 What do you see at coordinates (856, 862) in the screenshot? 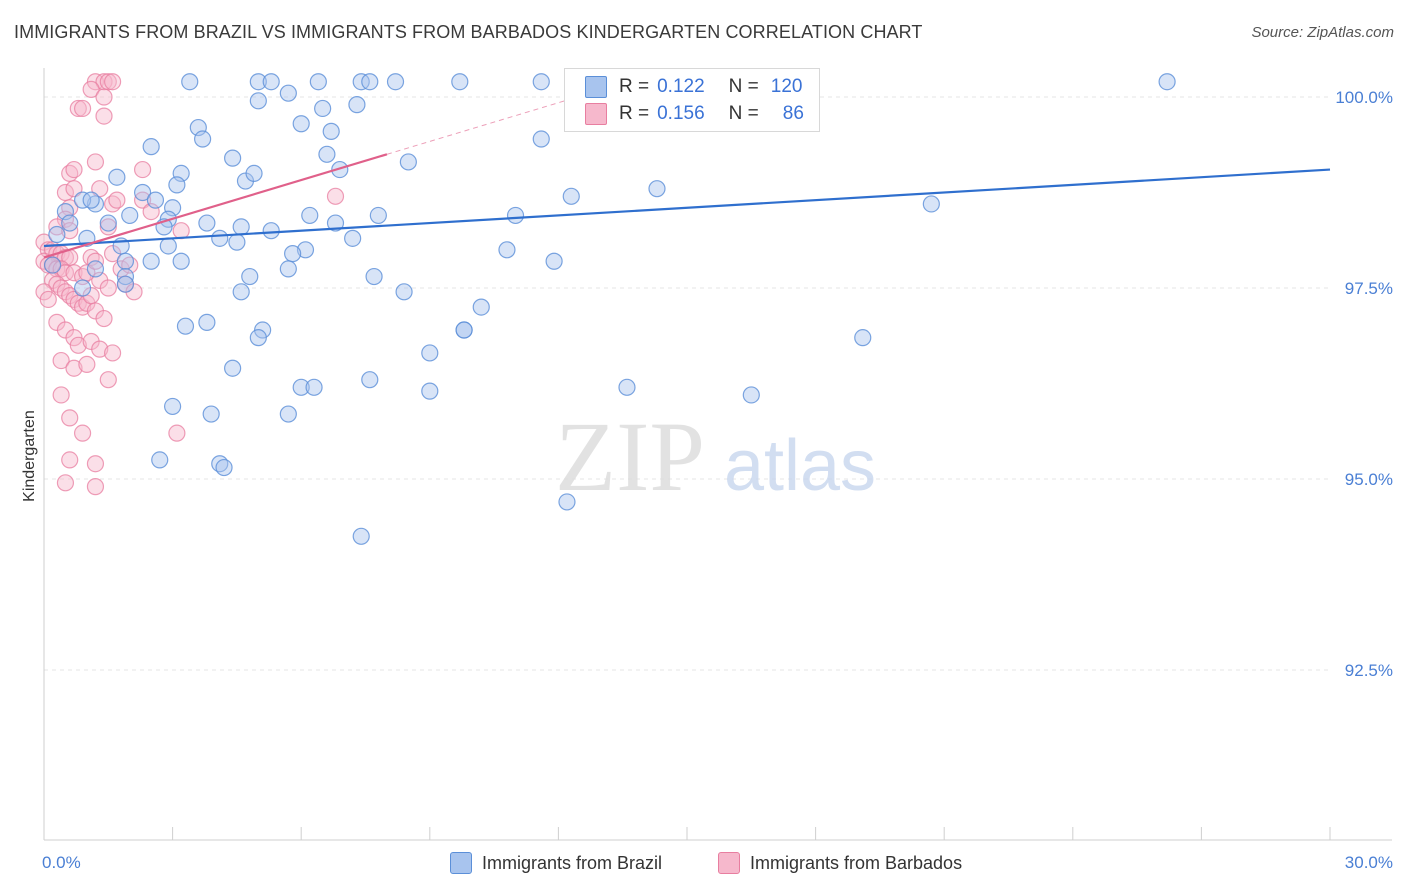
I see `barbados-legend-label: Immigrants from Barbados` at bounding box center [856, 862].